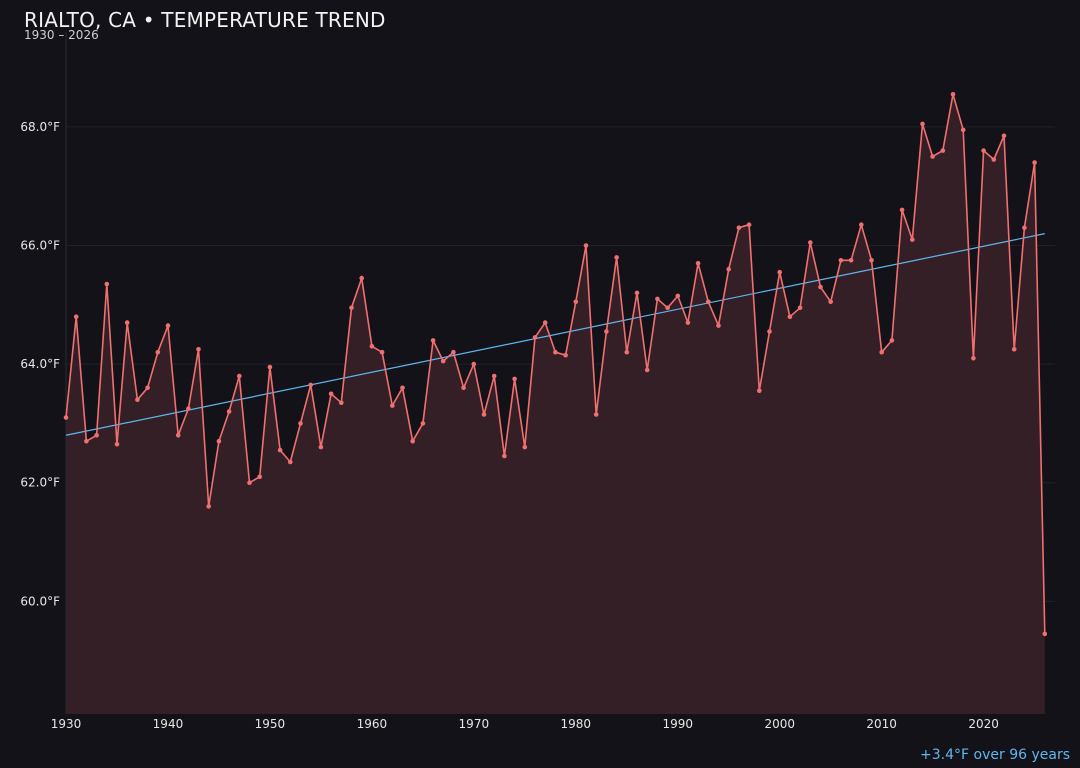 The height and width of the screenshot is (768, 1080). I want to click on data-point-1983, so click(606, 331).